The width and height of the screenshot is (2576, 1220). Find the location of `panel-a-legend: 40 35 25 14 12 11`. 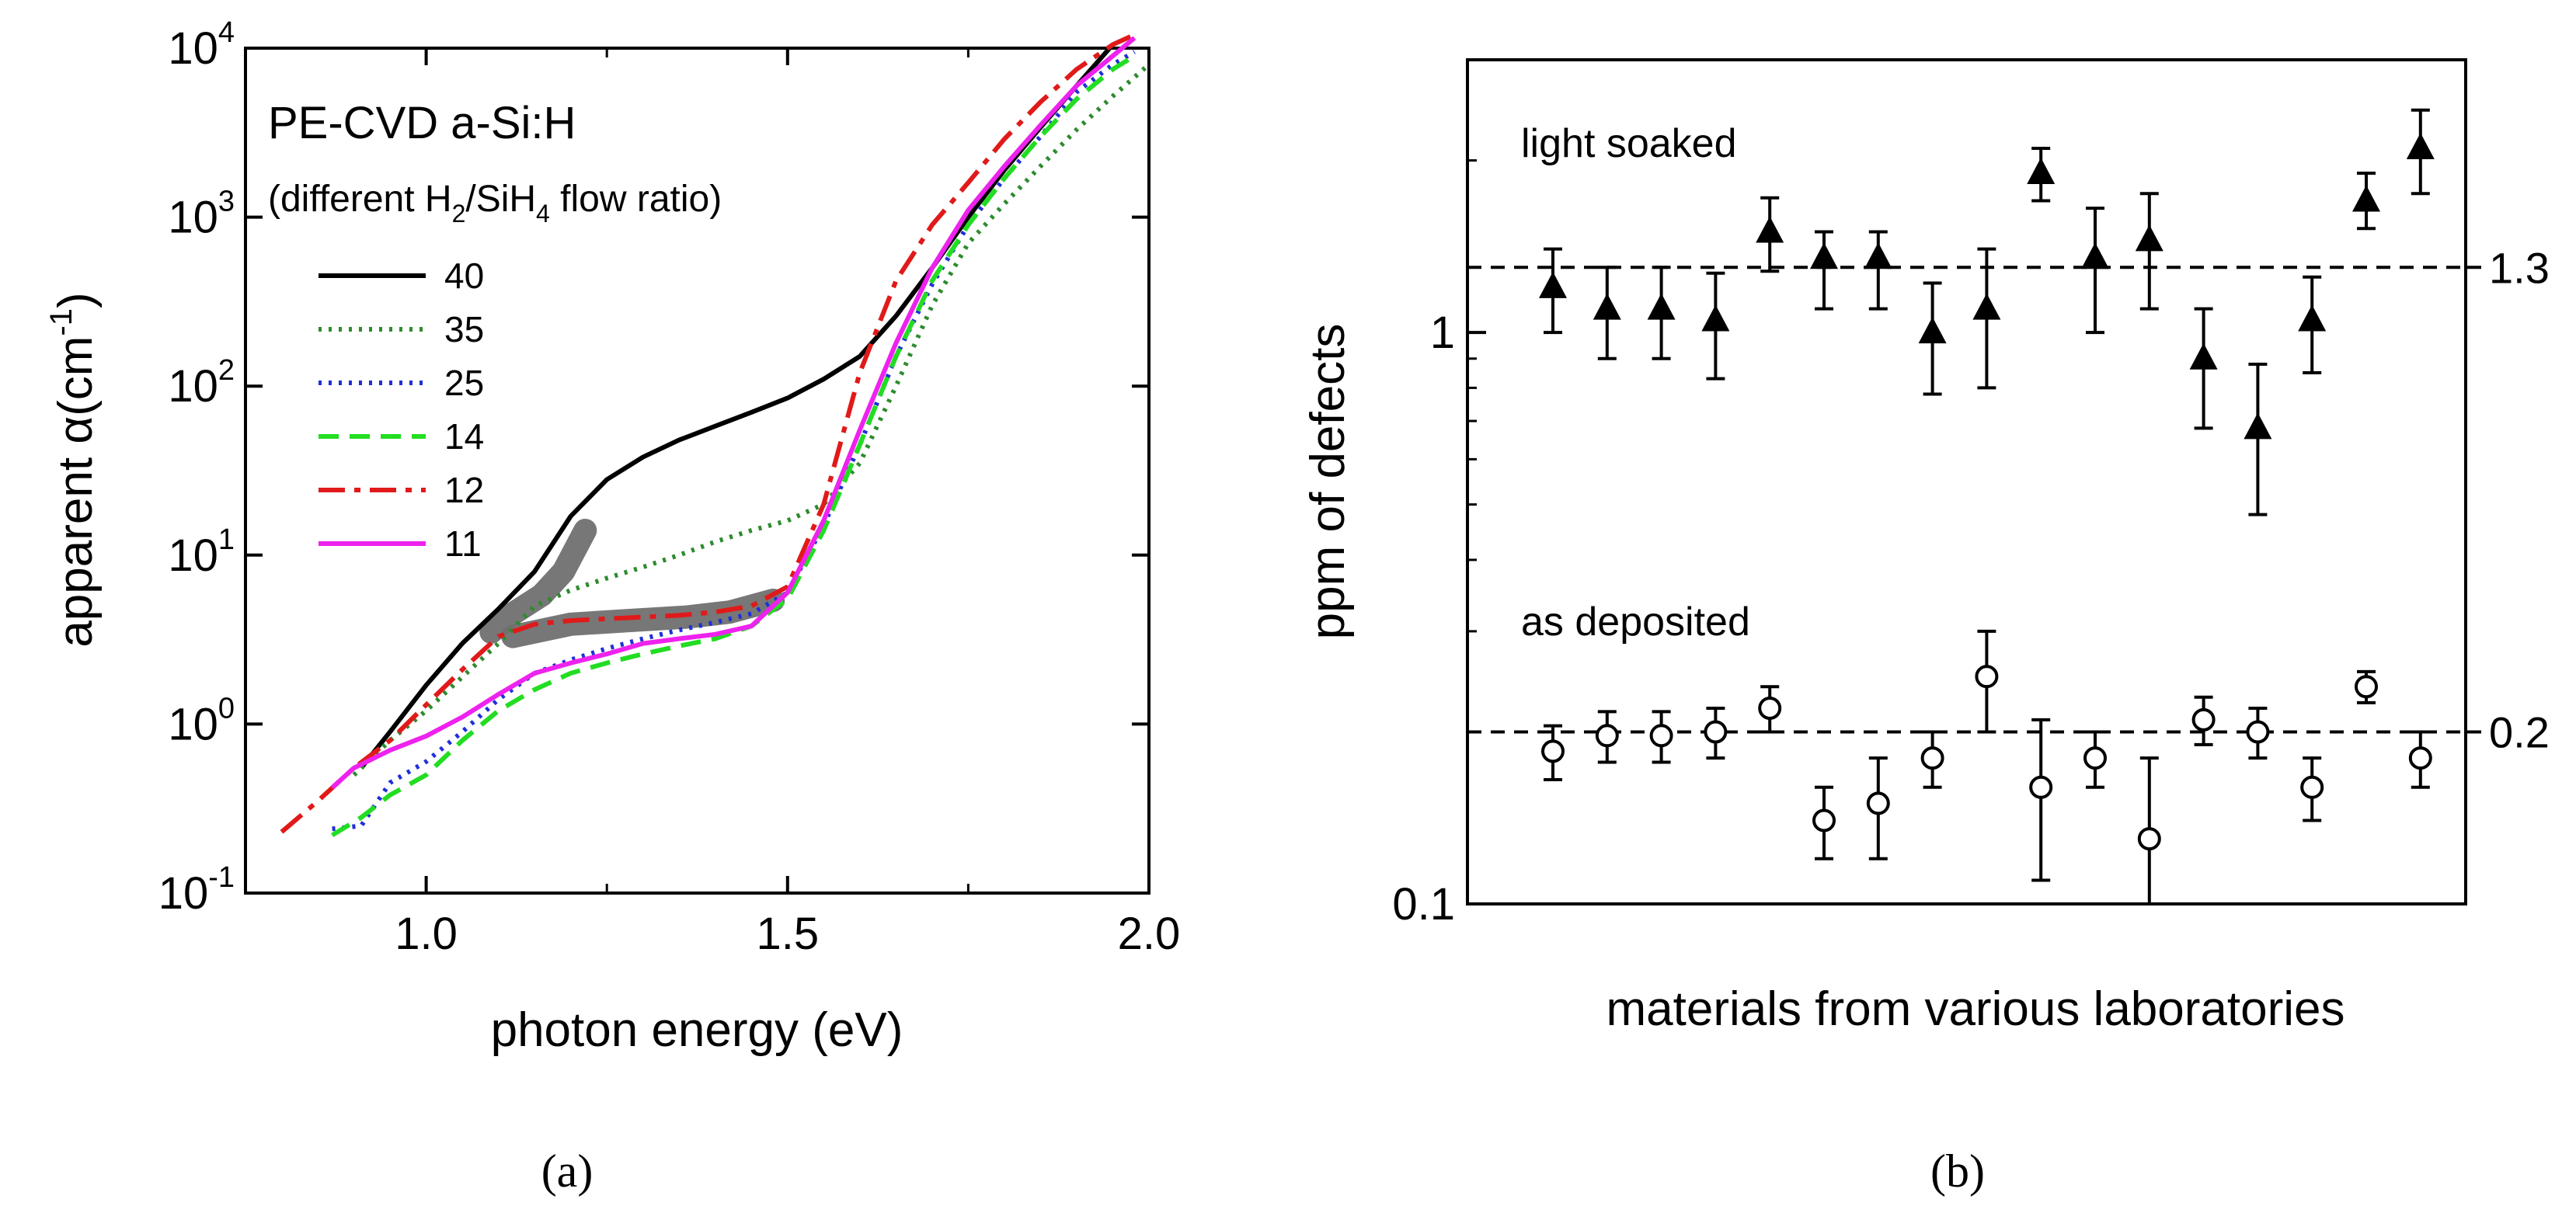

panel-a-legend: 40 35 25 14 12 11 is located at coordinates (401, 409).